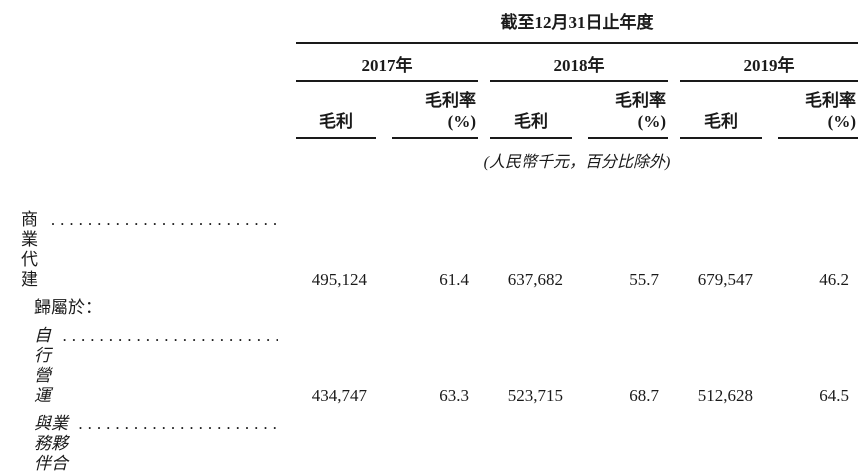 This screenshot has width=864, height=472. I want to click on margin-value: 68.7, so click(644, 395).